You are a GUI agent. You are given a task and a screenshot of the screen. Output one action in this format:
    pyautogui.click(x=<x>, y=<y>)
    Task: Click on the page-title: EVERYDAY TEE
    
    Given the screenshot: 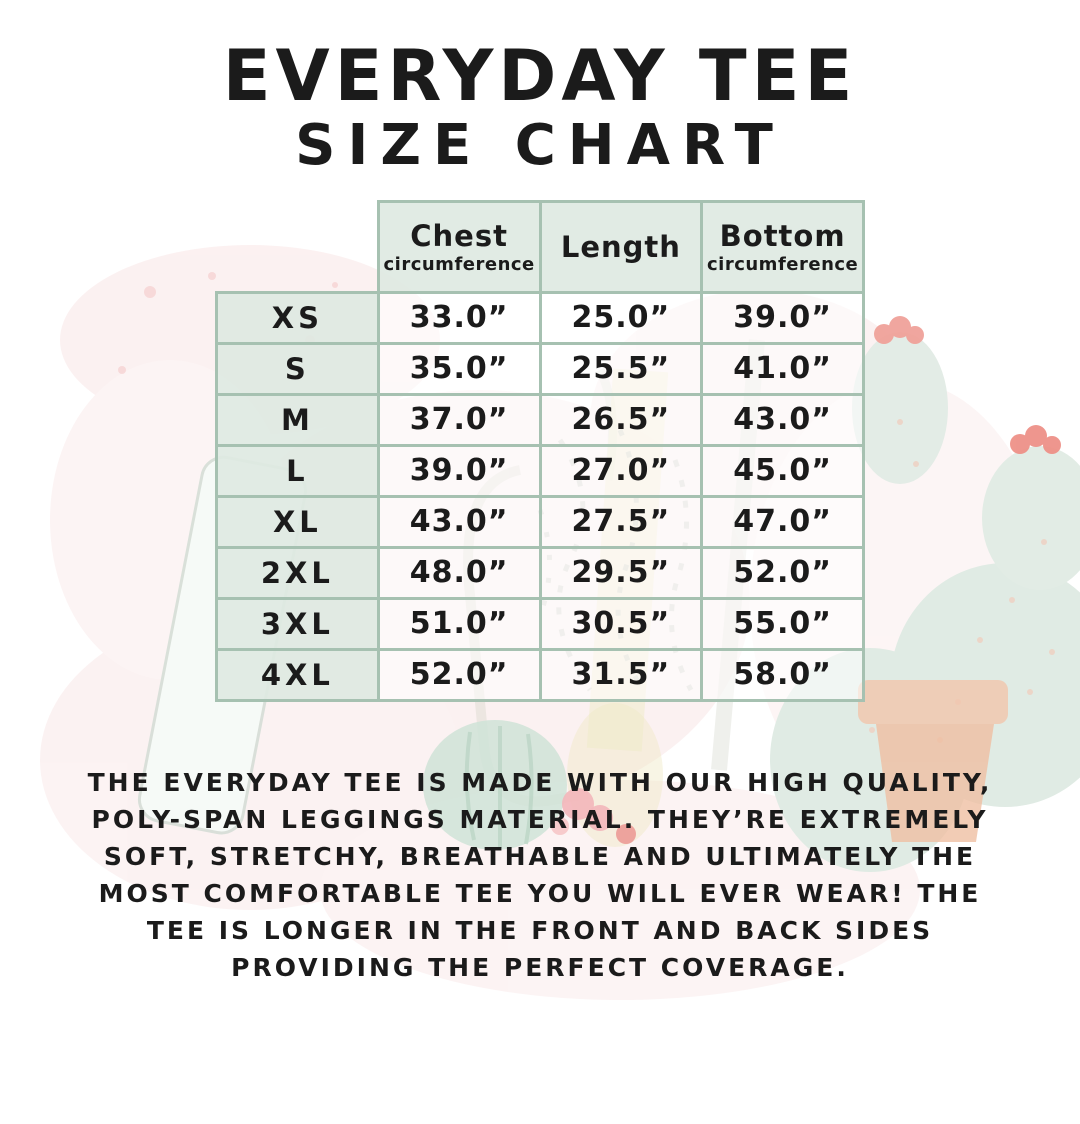 What is the action you would take?
    pyautogui.click(x=540, y=76)
    